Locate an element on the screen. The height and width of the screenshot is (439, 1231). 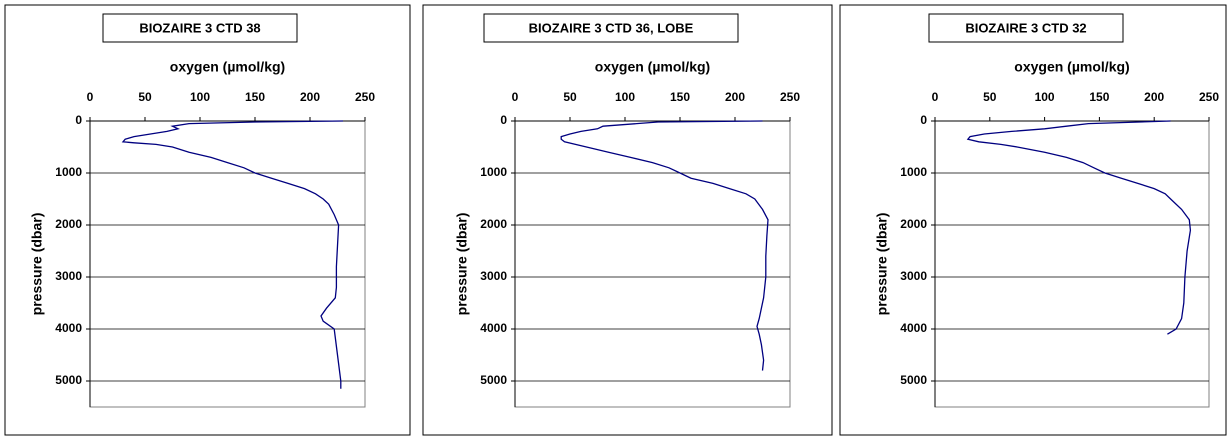
chart-title: BIOZAIRE 3 CTD 32 is located at coordinates (1025, 27).